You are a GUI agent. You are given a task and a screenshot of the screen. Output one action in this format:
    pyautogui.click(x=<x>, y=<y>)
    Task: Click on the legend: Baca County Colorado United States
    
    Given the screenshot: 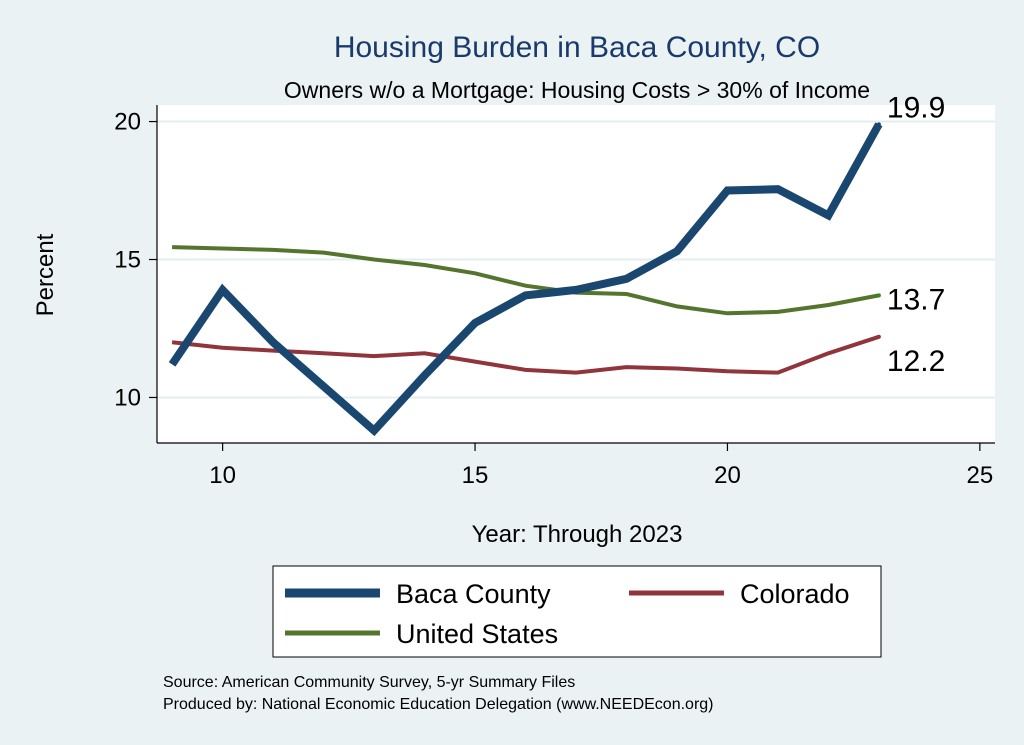 What is the action you would take?
    pyautogui.click(x=577, y=611)
    